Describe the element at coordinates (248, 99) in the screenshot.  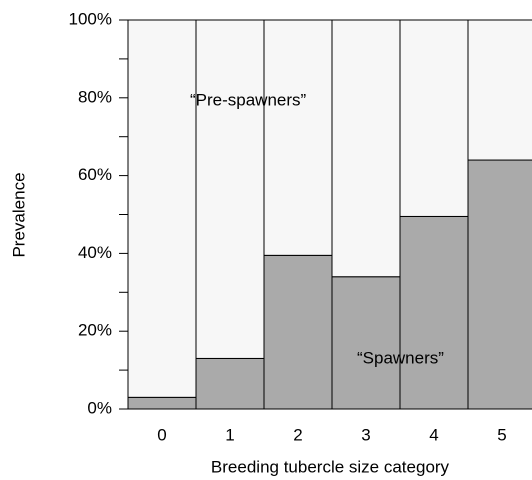
I see `series-annotation: “Pre-spawners”` at that location.